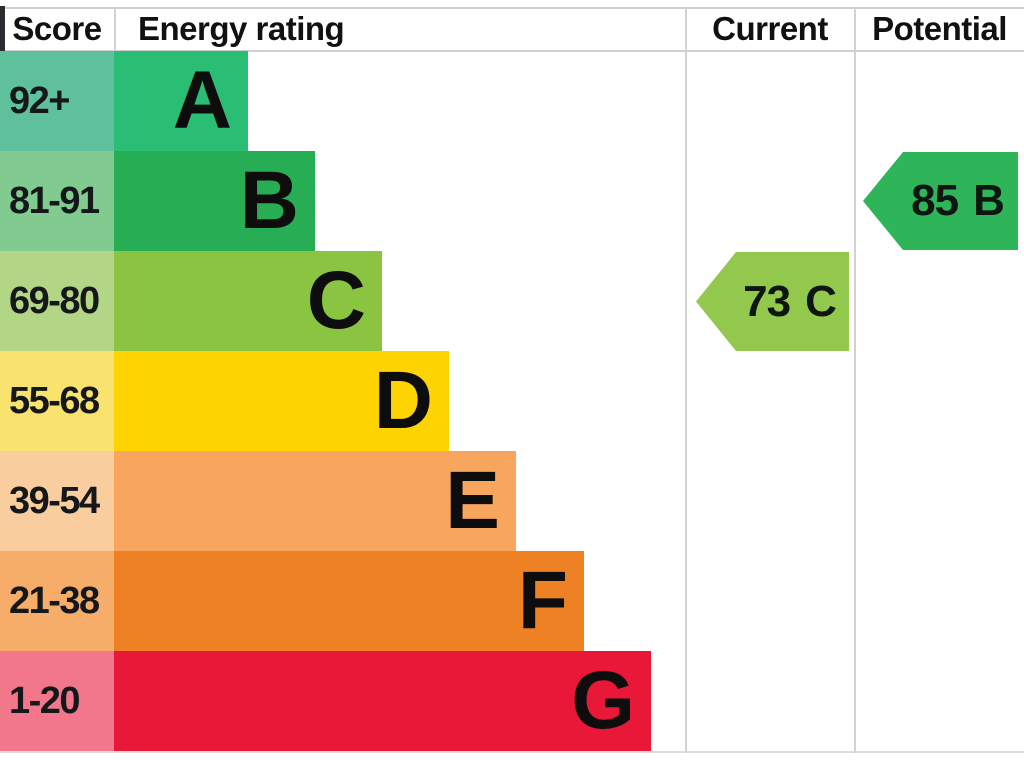 This screenshot has height=768, width=1024. What do you see at coordinates (2, 28) in the screenshot?
I see `header-left-edge-mark` at bounding box center [2, 28].